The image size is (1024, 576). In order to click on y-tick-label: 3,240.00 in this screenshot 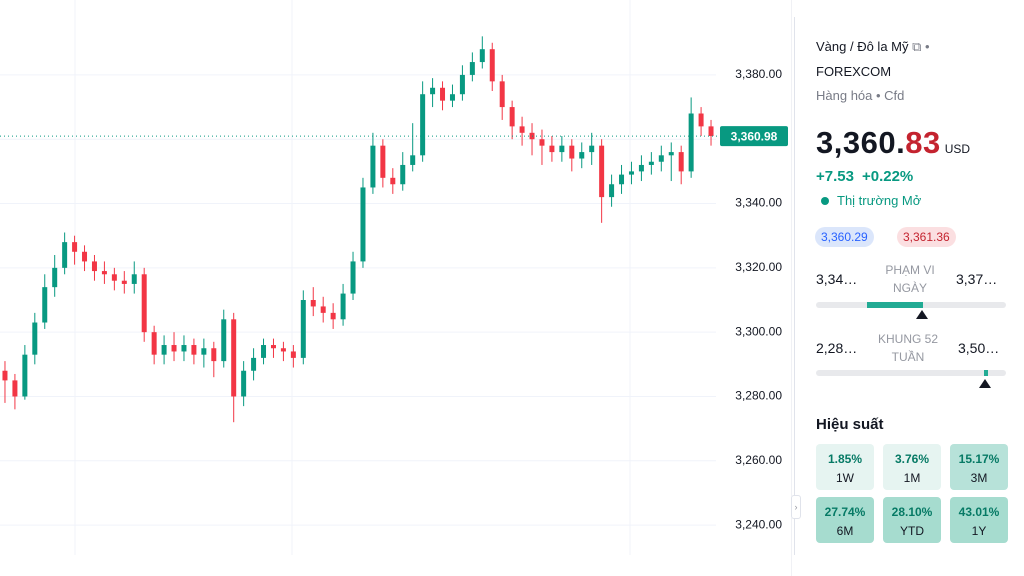, I will do `click(758, 524)`.